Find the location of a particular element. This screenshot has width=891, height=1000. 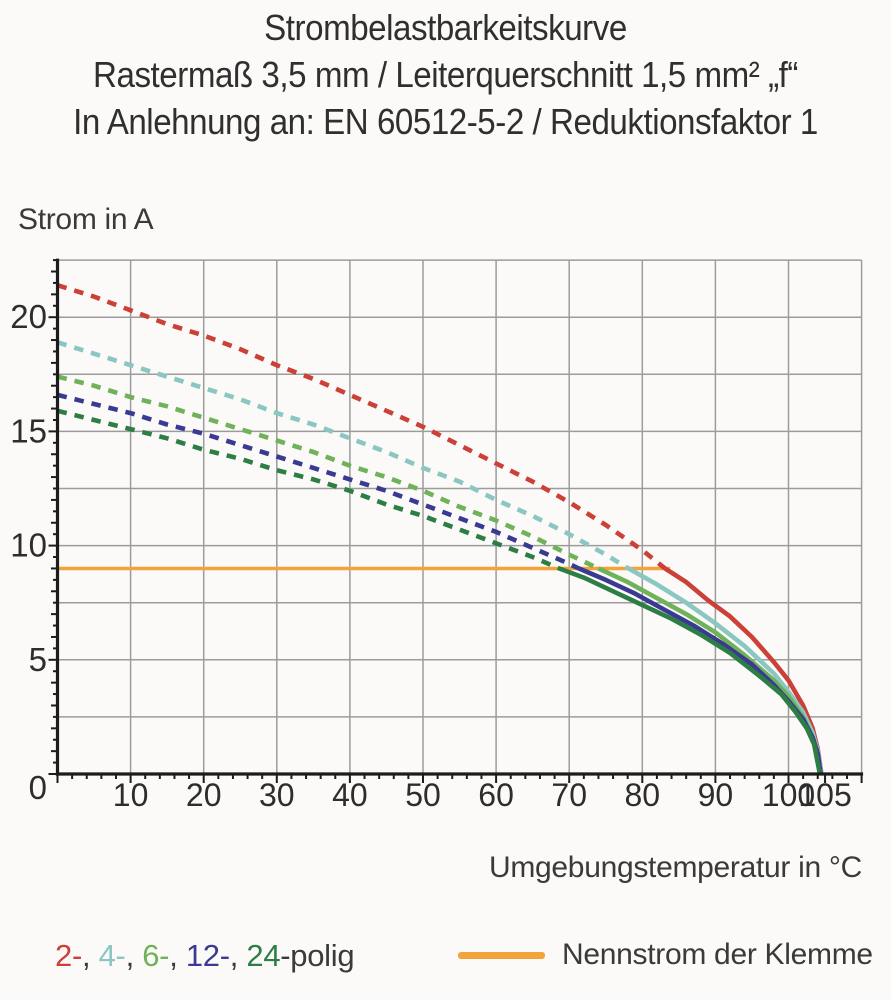

x-axis-title: Umgebungstemperatur in °C is located at coordinates (675, 867).